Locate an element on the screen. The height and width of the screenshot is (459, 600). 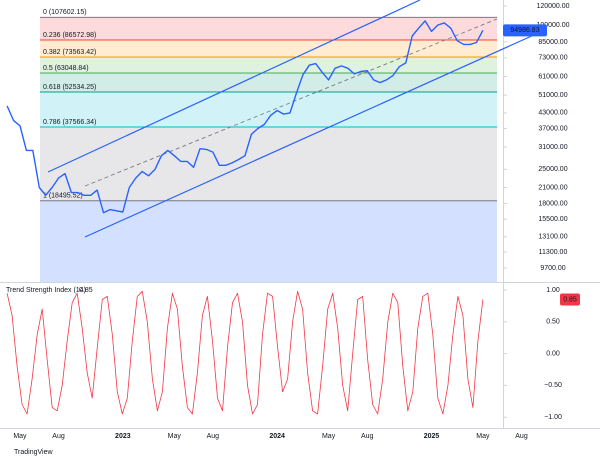
y-tick-label: 37000.00 is located at coordinates (552, 128).